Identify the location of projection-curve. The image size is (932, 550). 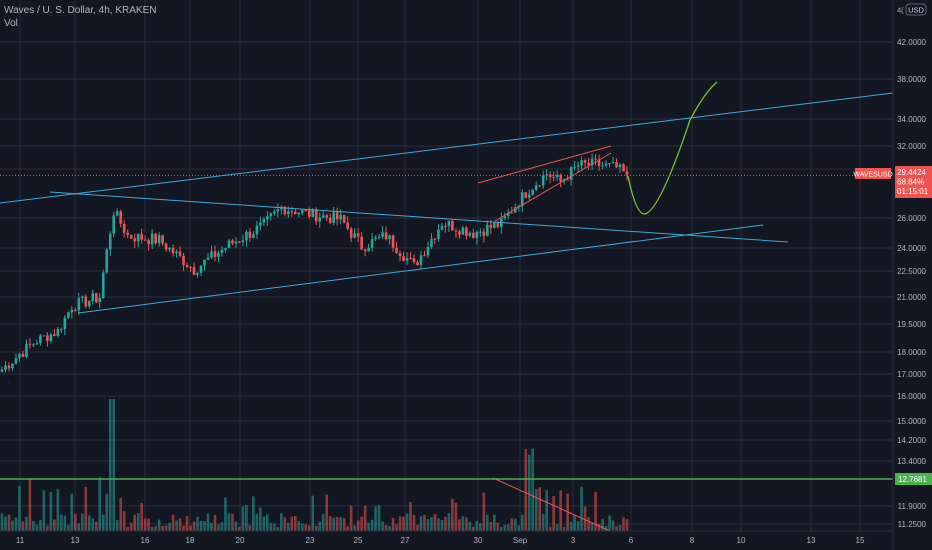
(672, 148).